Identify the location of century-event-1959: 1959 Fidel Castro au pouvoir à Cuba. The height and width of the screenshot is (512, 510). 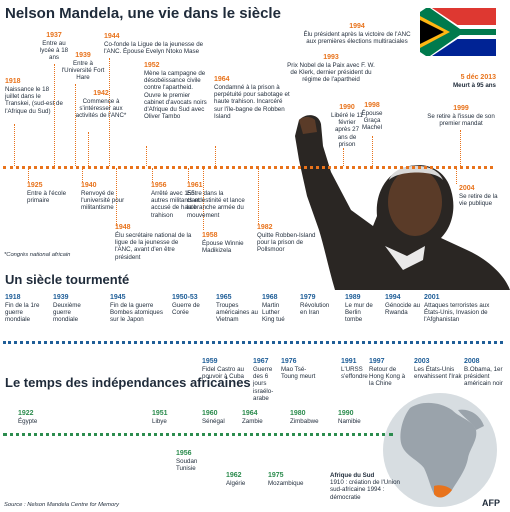
(223, 369).